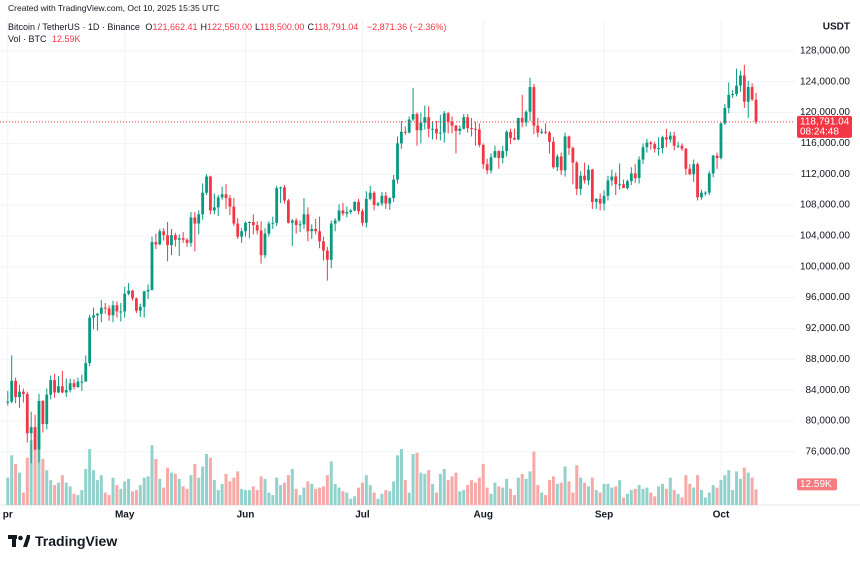 This screenshot has width=860, height=561. Describe the element at coordinates (824, 126) in the screenshot. I see `last-price-tag` at that location.